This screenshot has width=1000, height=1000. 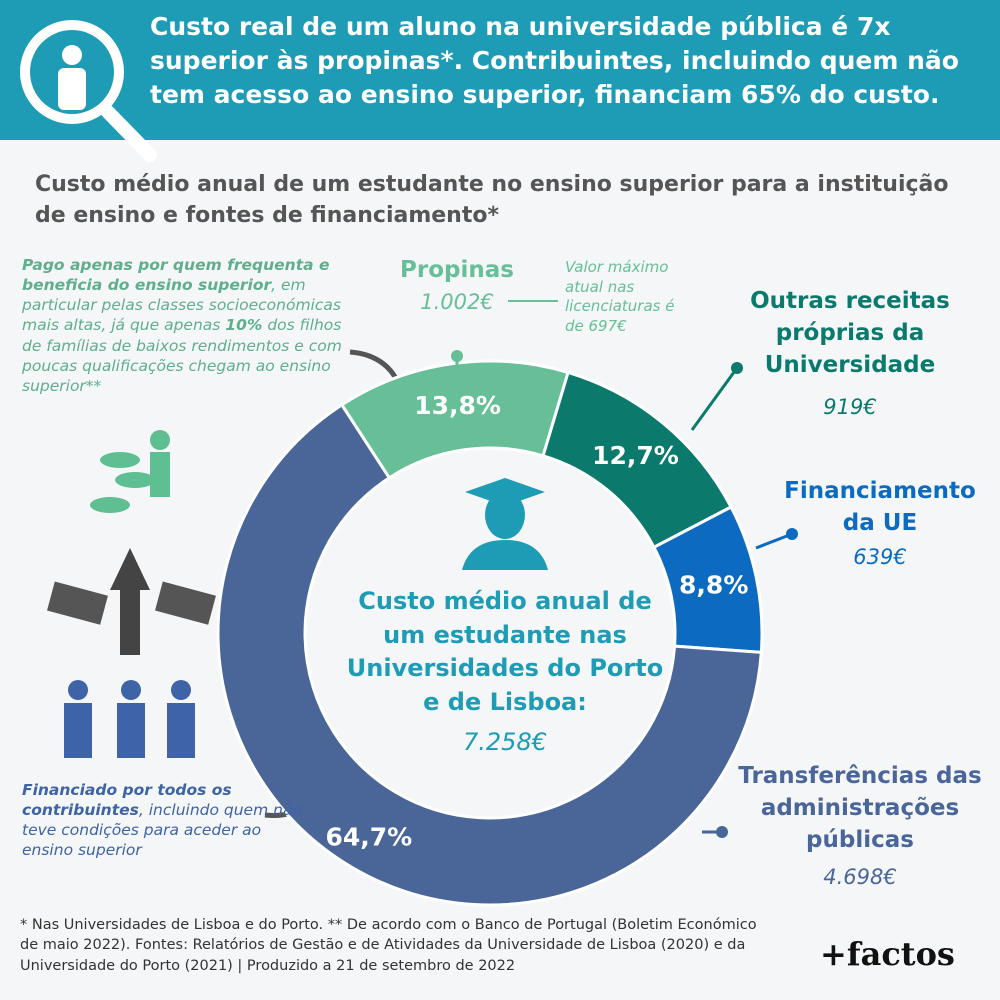 I want to click on segment-amount: 919€, so click(x=850, y=407).